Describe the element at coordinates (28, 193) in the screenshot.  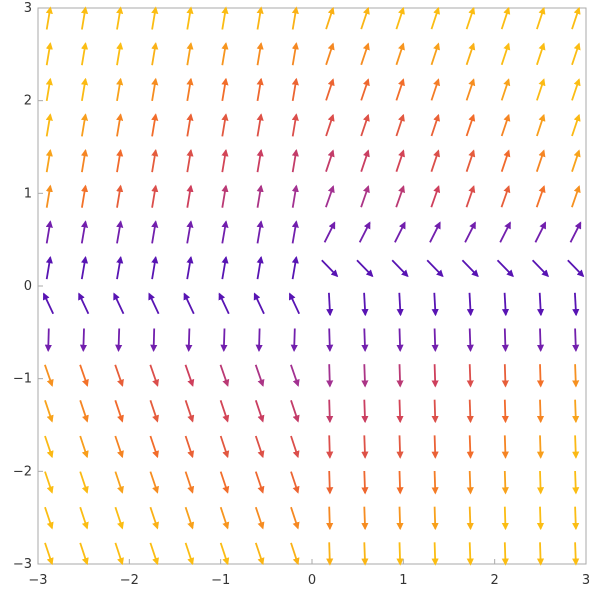
I see `y-tick-label: 1` at that location.